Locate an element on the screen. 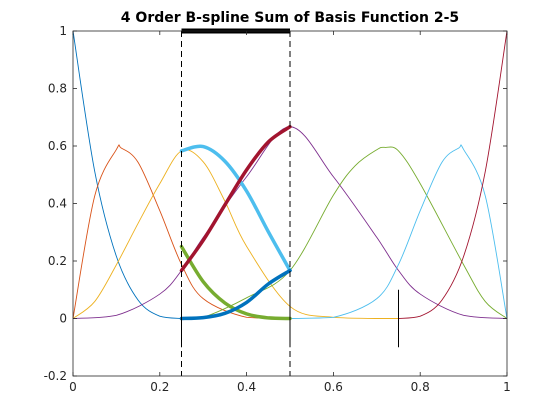 The image size is (560, 420). x-tick-label: 0.8 is located at coordinates (420, 387).